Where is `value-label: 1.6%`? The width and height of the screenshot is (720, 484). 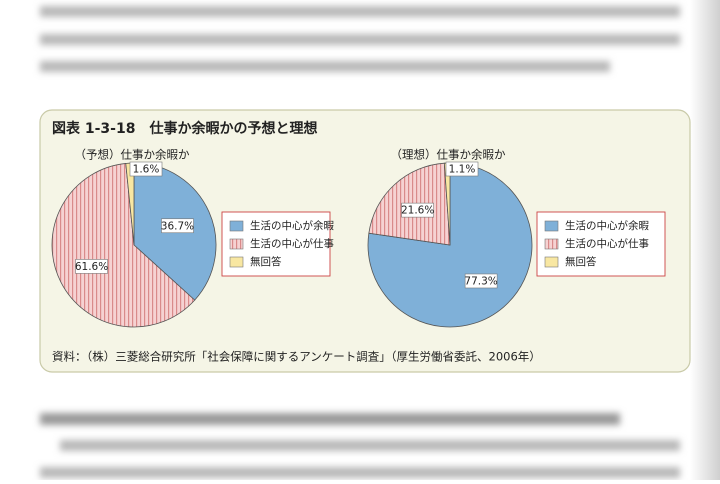
value-label: 1.6% is located at coordinates (146, 170).